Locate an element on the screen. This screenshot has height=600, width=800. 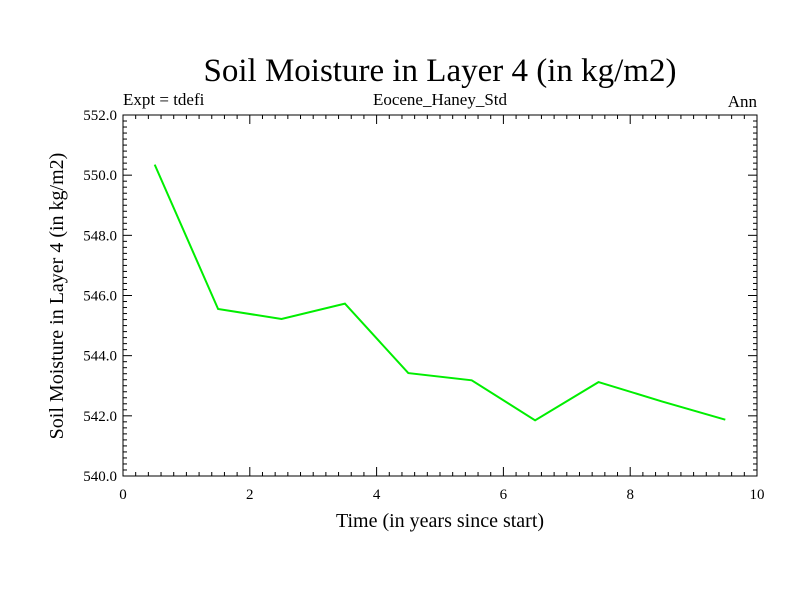
x-tick-label: 4 is located at coordinates (377, 495).